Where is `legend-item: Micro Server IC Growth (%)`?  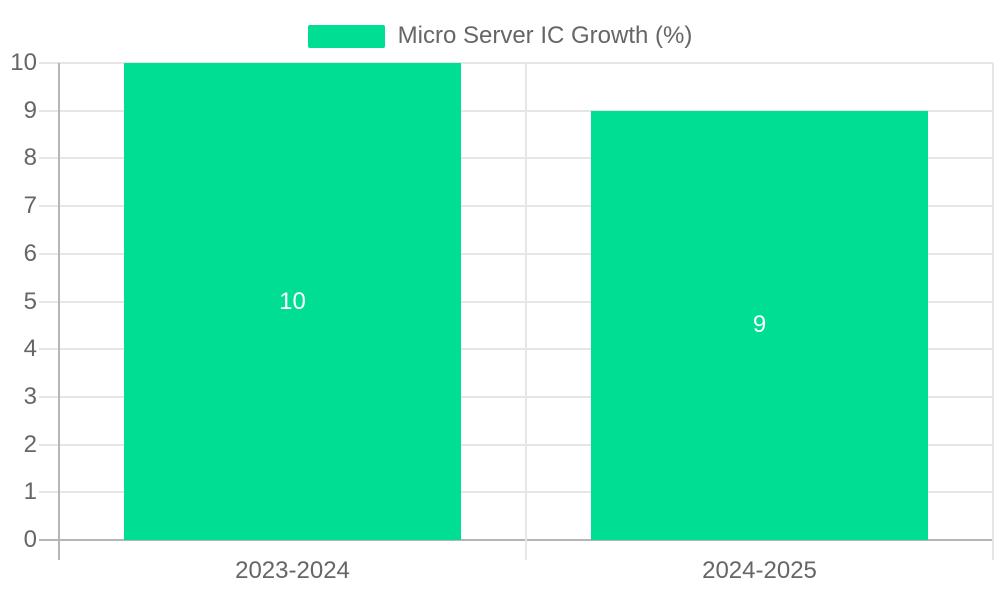 legend-item: Micro Server IC Growth (%) is located at coordinates (500, 36).